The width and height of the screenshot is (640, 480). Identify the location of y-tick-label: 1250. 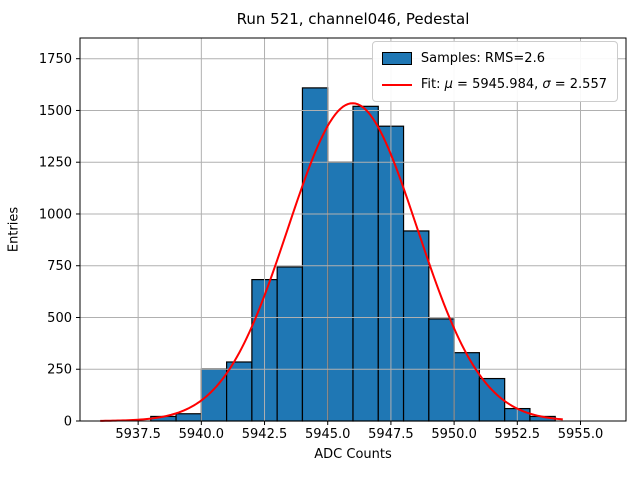
(55, 163).